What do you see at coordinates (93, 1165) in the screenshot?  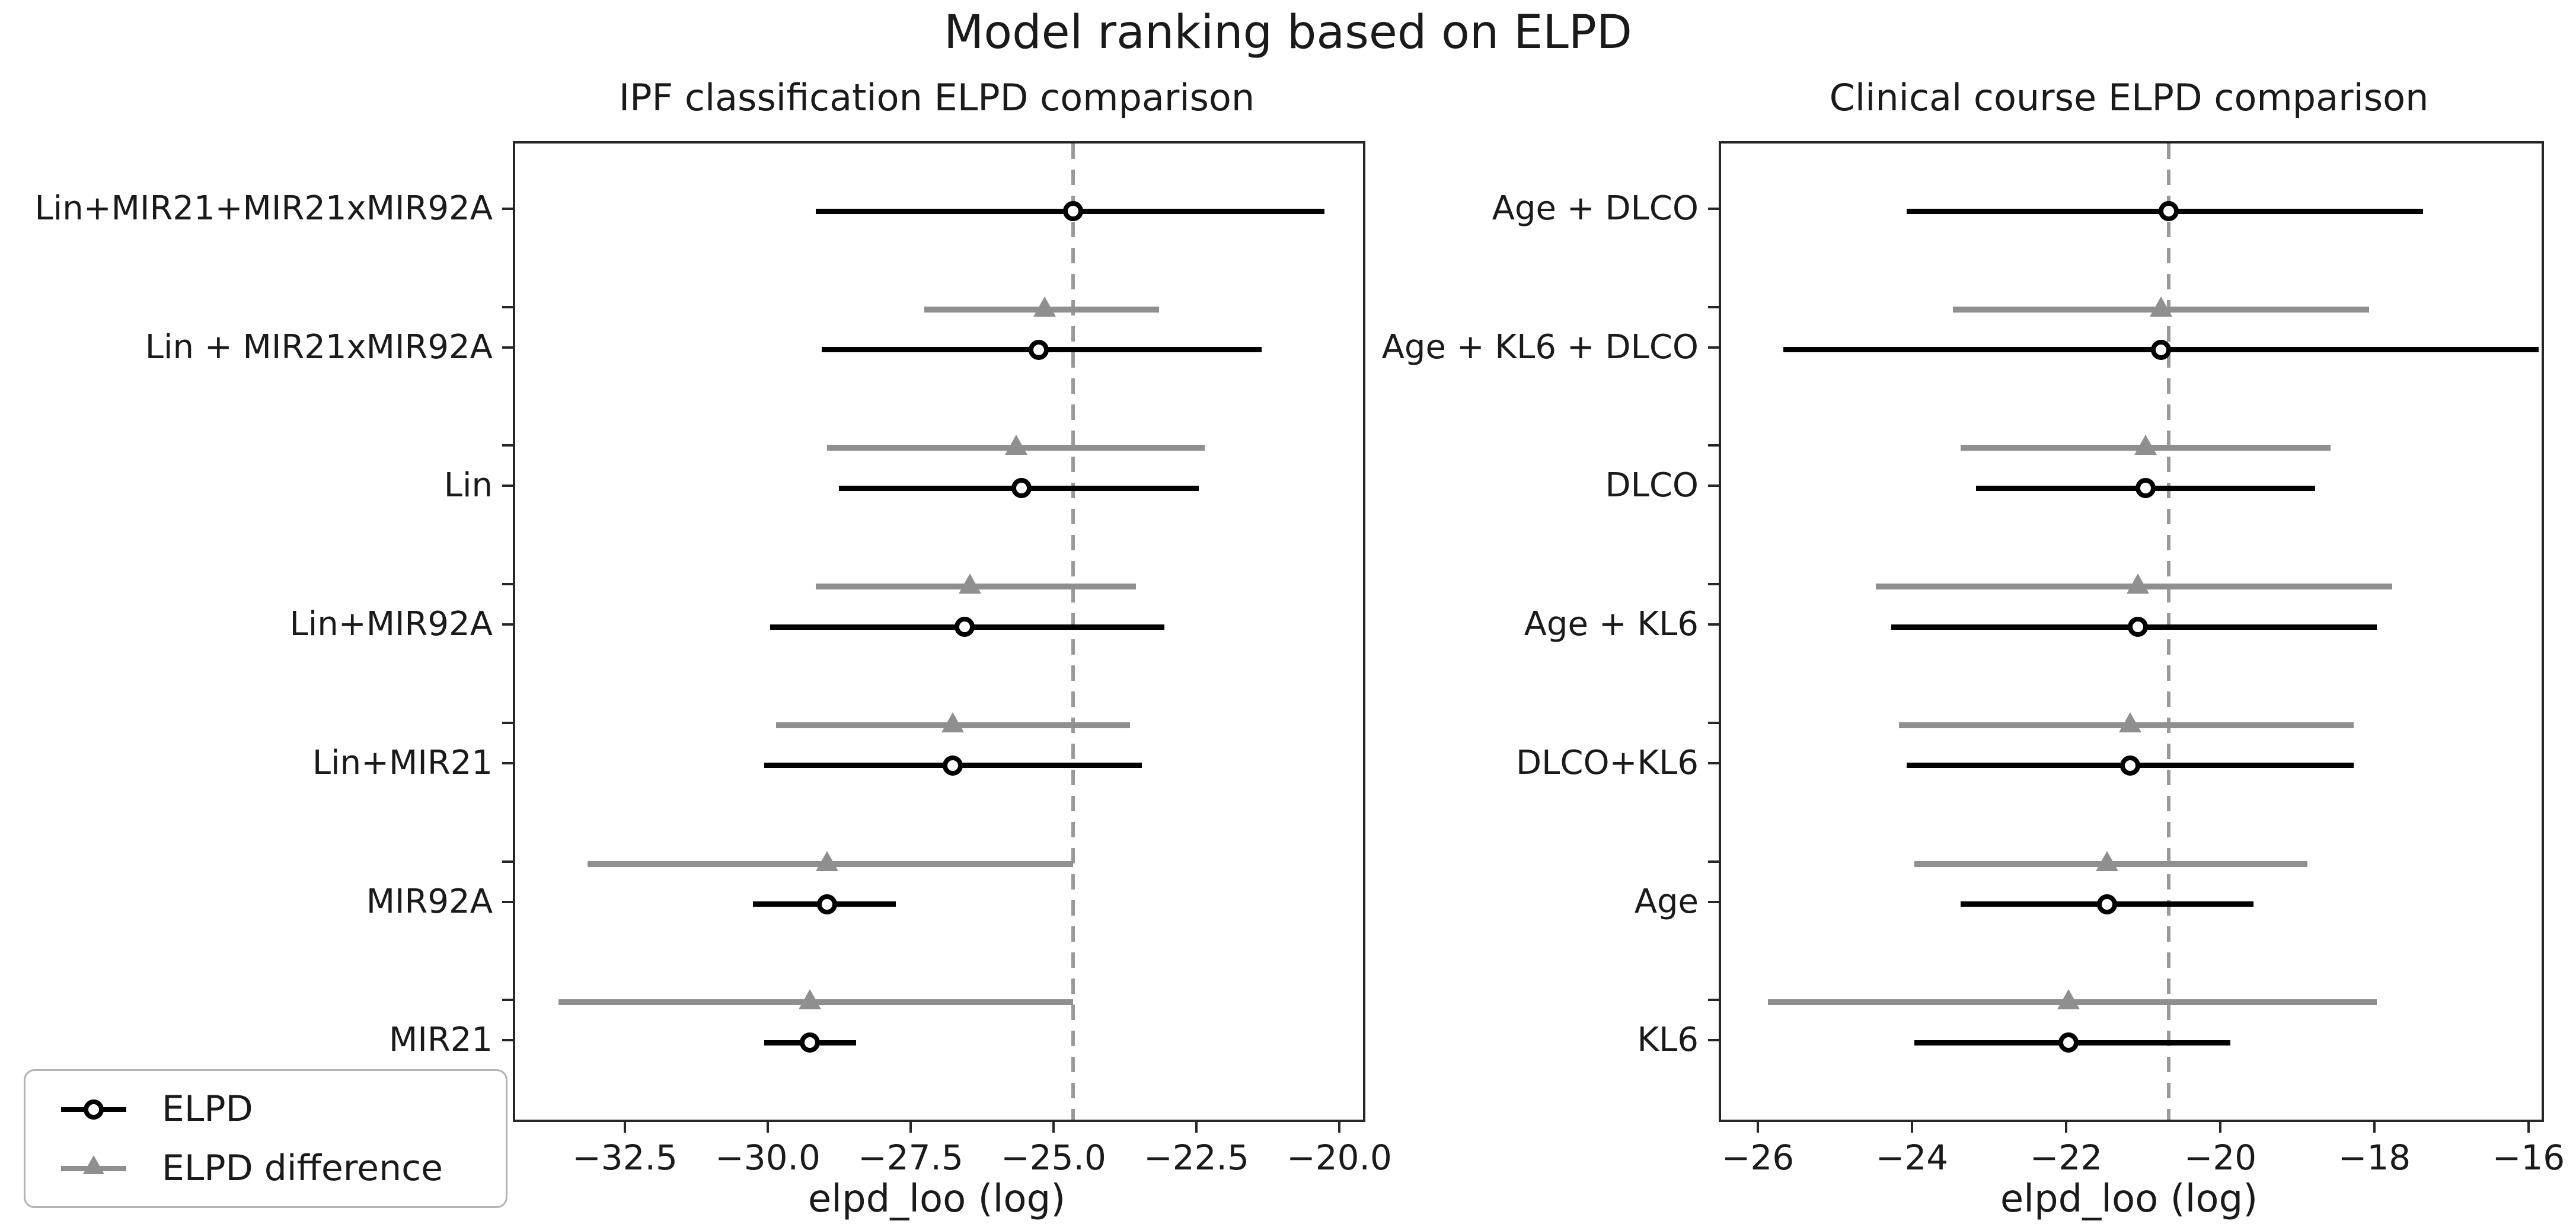 I see `legend-diff-triangle-icon` at bounding box center [93, 1165].